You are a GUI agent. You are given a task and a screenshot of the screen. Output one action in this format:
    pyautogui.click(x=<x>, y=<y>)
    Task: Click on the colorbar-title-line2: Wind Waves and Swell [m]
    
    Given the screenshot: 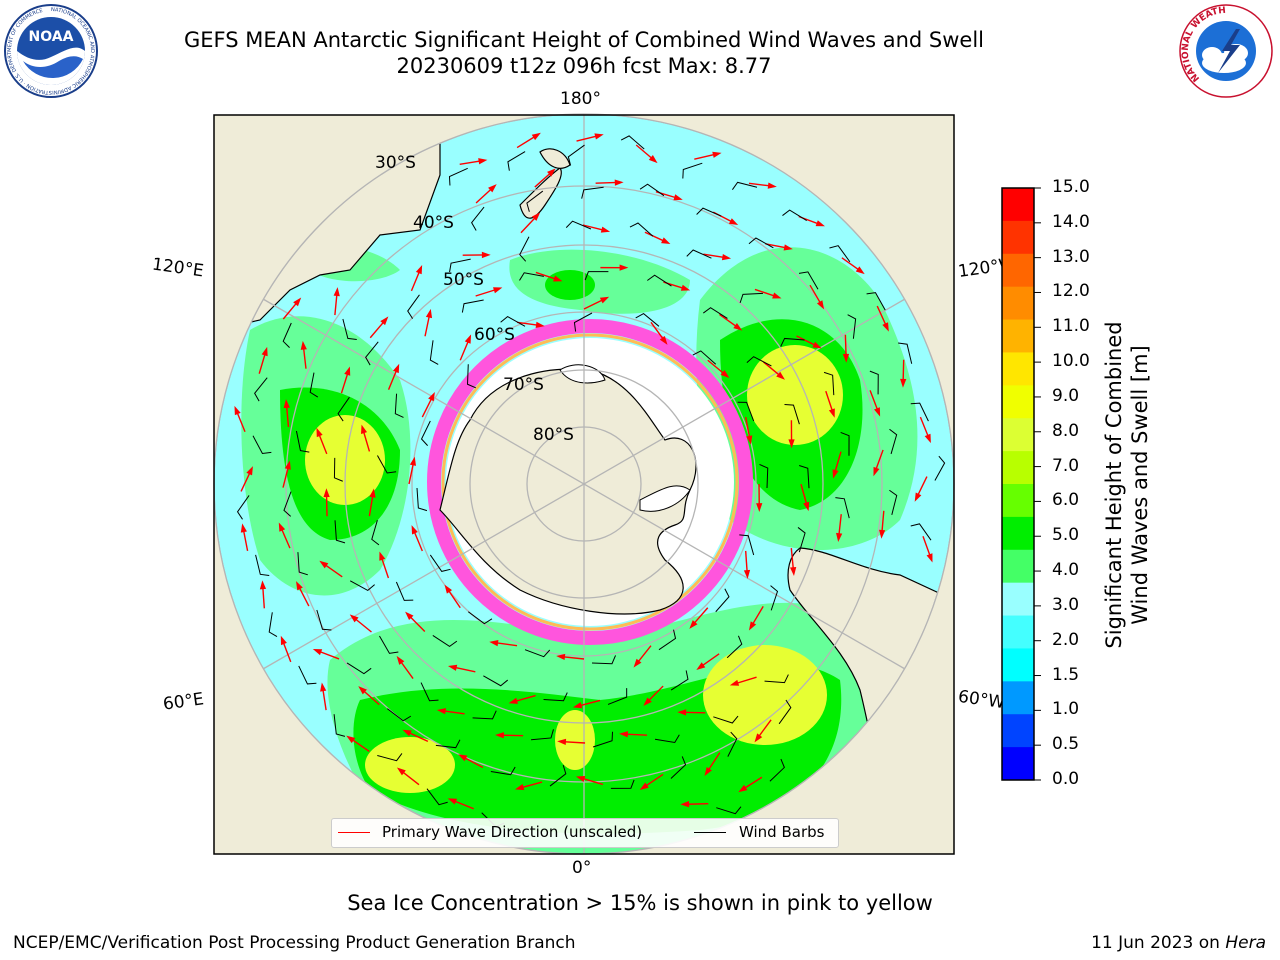 What is the action you would take?
    pyautogui.click(x=1140, y=485)
    